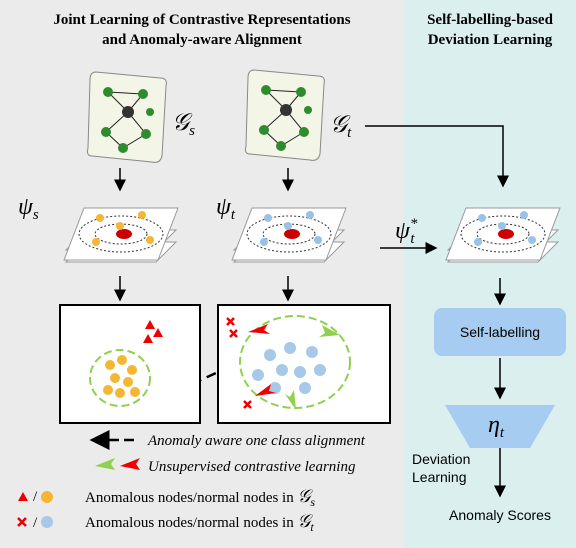 This screenshot has width=576, height=548. I want to click on self-labelling-label: Self-labelling, so click(500, 332).